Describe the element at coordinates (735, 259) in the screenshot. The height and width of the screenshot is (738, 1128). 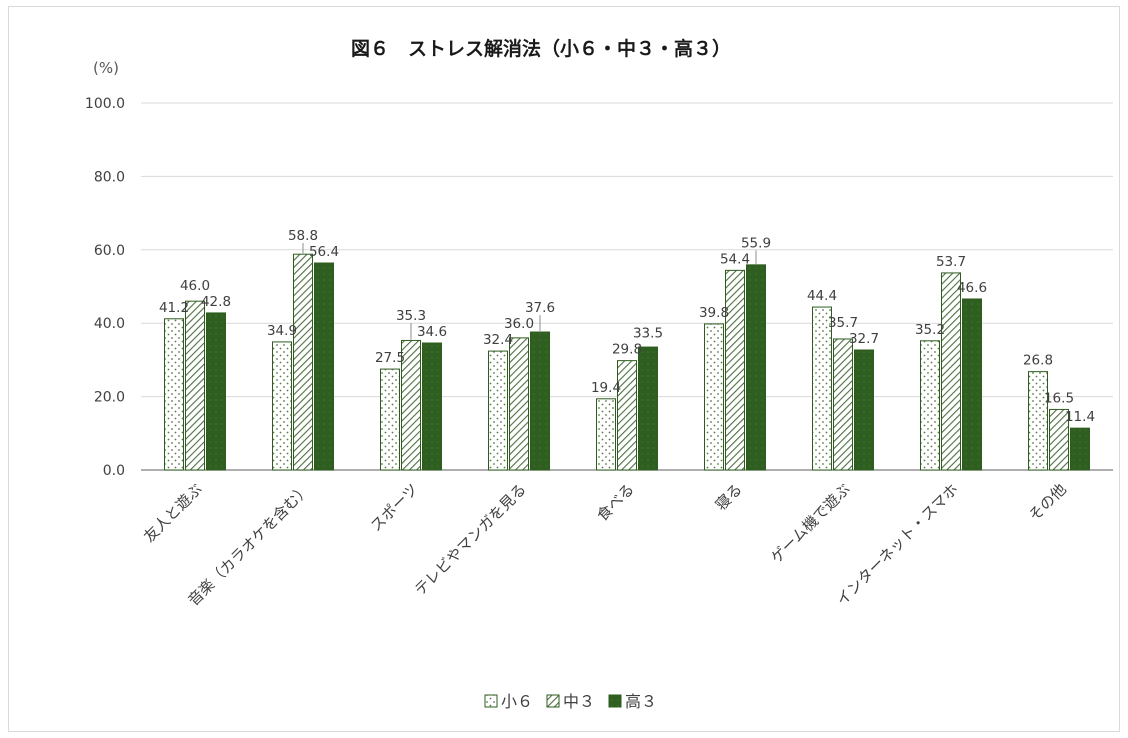
I see `data-label-c3: 54.4` at that location.